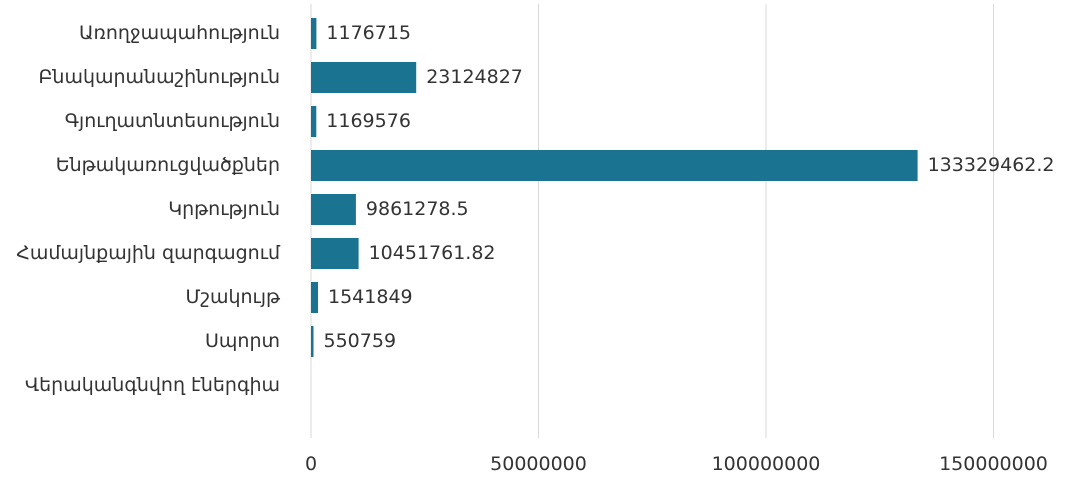 This screenshot has height=479, width=1076. Describe the element at coordinates (368, 121) in the screenshot. I see `data-label: 1169576` at that location.